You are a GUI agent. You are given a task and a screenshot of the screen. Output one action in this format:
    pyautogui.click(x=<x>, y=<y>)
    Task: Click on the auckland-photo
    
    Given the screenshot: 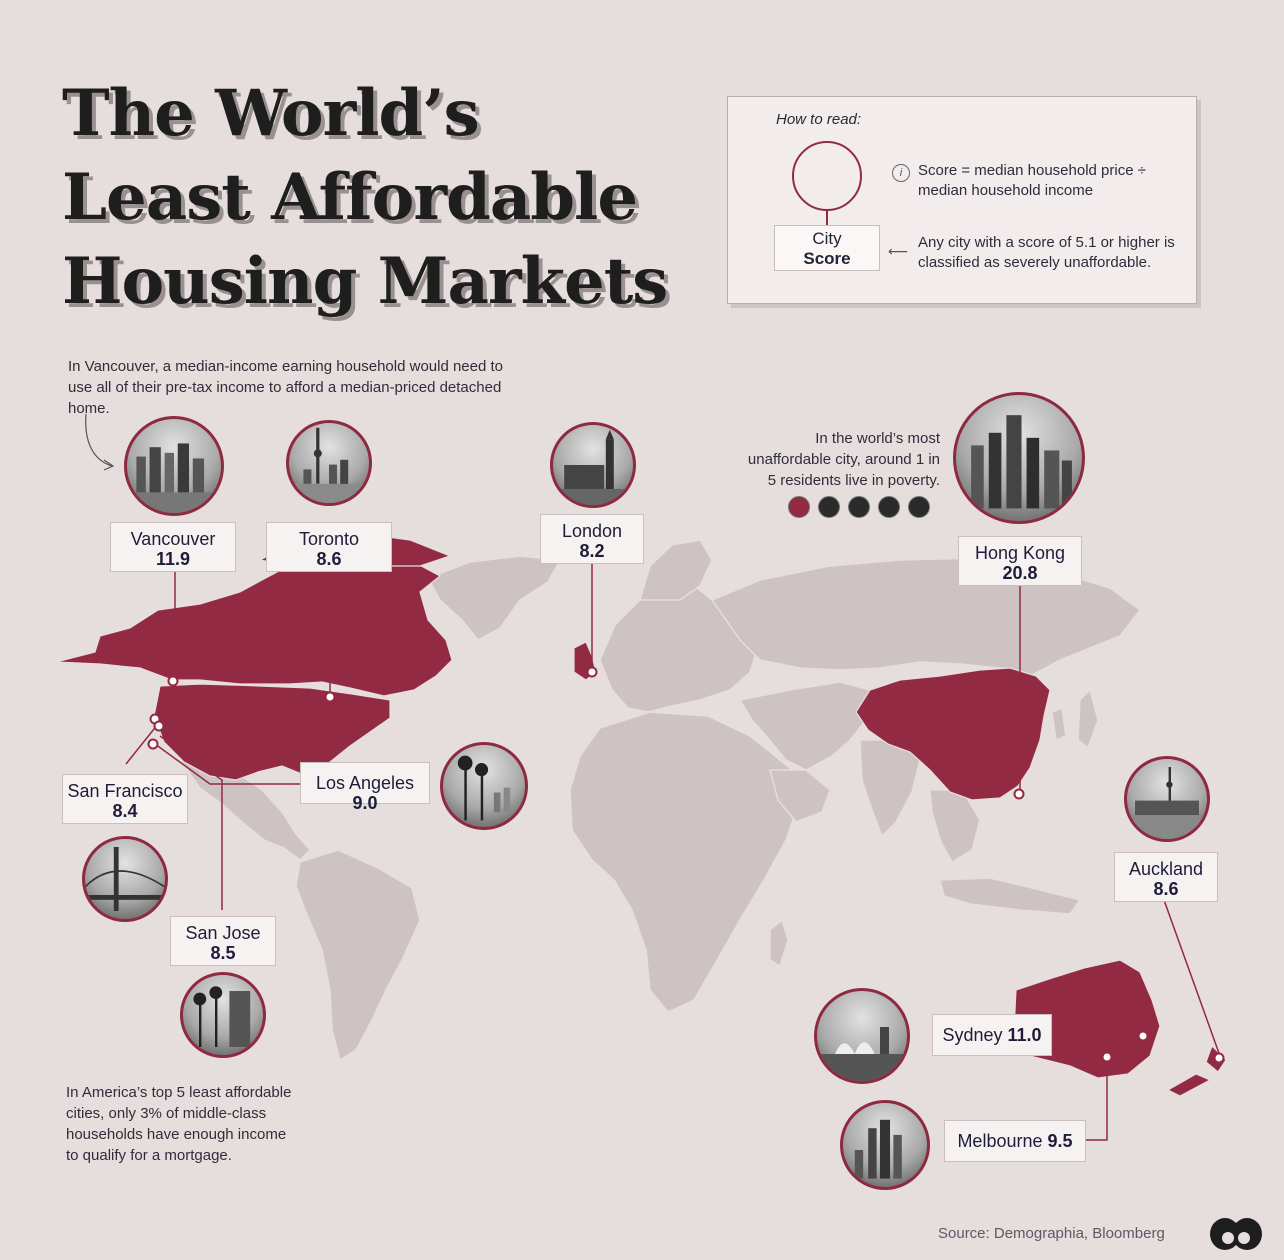 What is the action you would take?
    pyautogui.click(x=1167, y=799)
    